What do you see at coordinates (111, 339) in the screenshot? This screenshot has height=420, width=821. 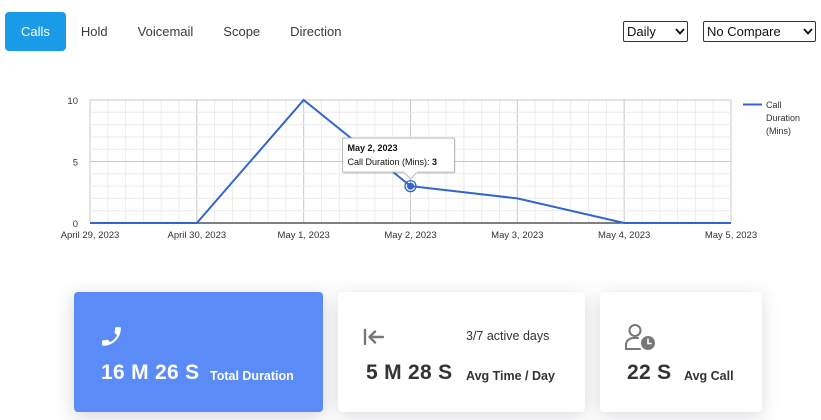 I see `phone-icon` at bounding box center [111, 339].